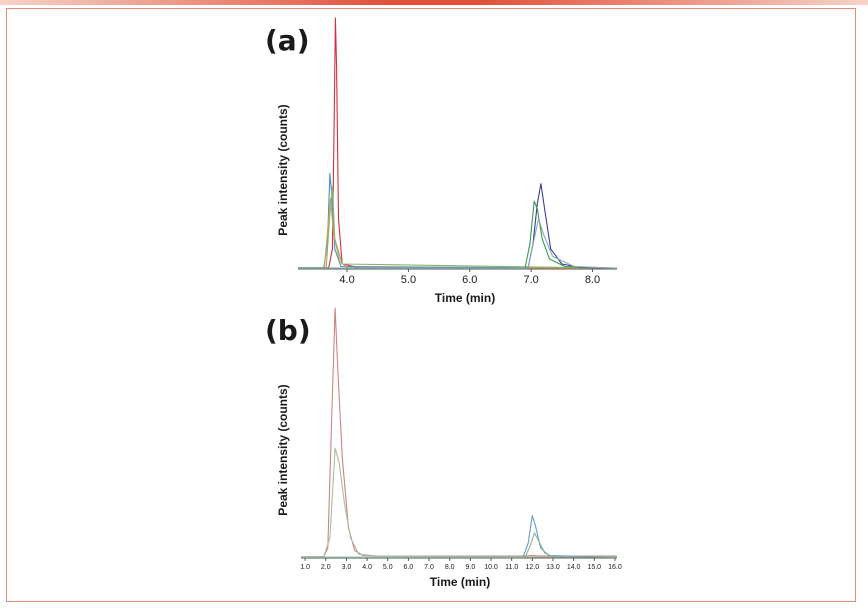 The width and height of the screenshot is (868, 610). What do you see at coordinates (511, 567) in the screenshot?
I see `panel-b-x-tick-label: 11.0` at bounding box center [511, 567].